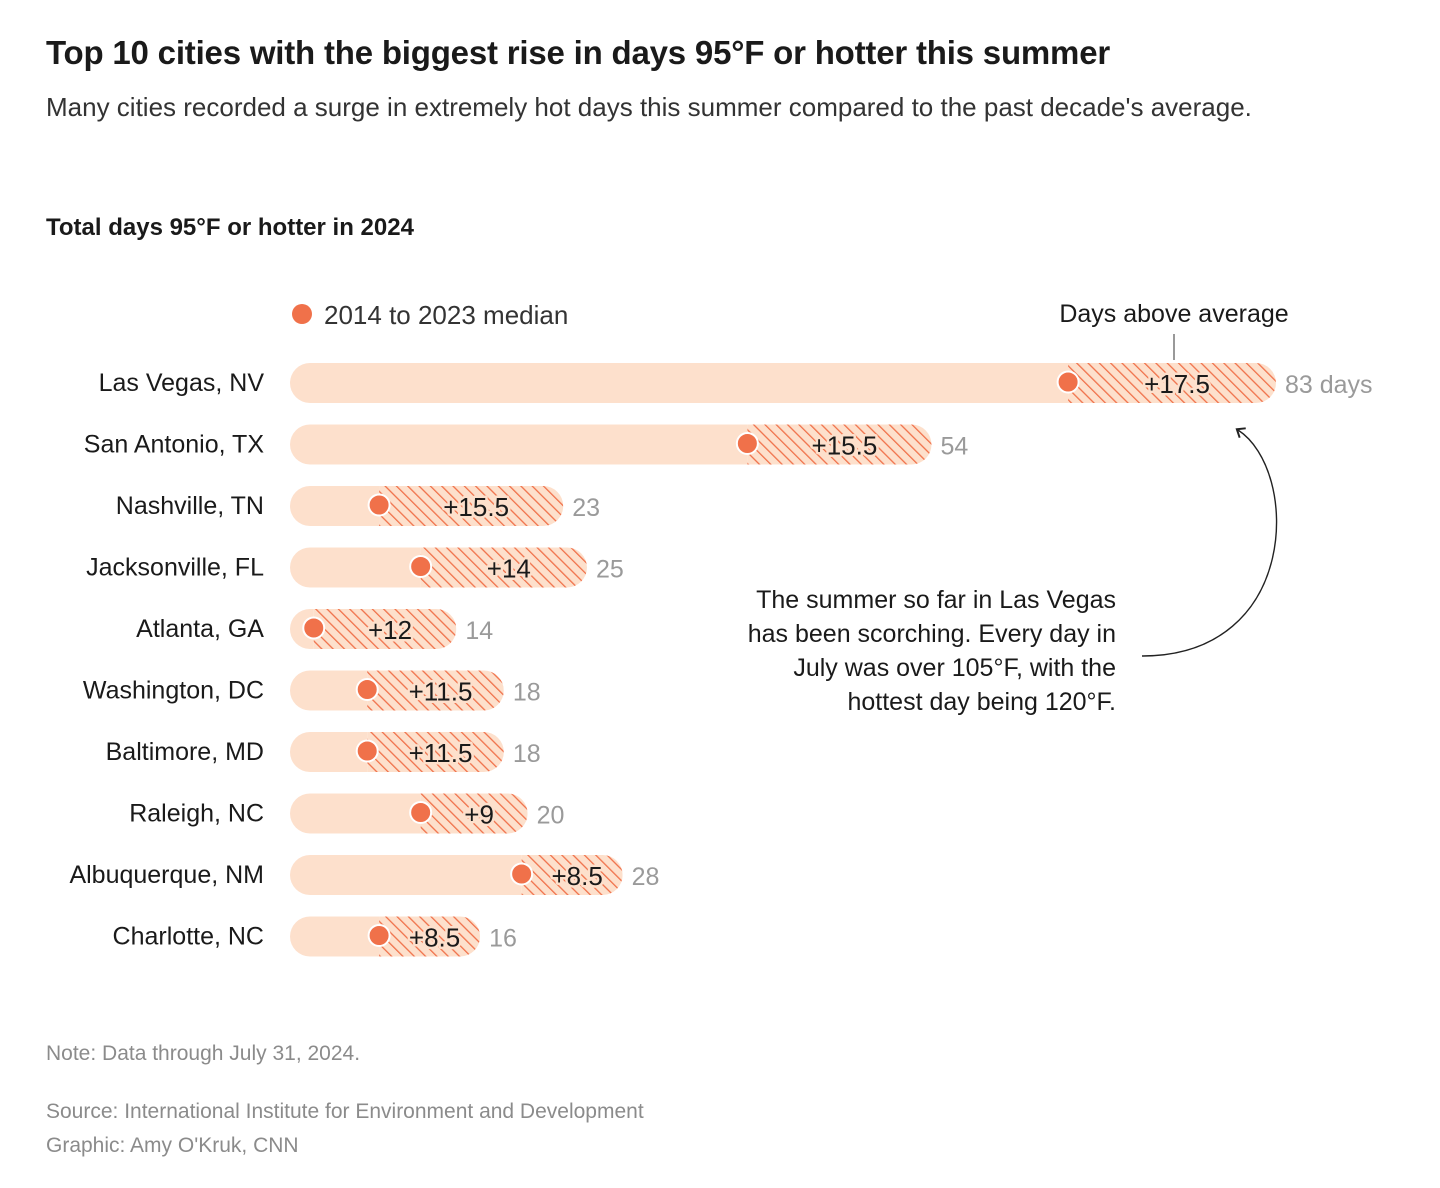  What do you see at coordinates (479, 631) in the screenshot?
I see `total-label: 14` at bounding box center [479, 631].